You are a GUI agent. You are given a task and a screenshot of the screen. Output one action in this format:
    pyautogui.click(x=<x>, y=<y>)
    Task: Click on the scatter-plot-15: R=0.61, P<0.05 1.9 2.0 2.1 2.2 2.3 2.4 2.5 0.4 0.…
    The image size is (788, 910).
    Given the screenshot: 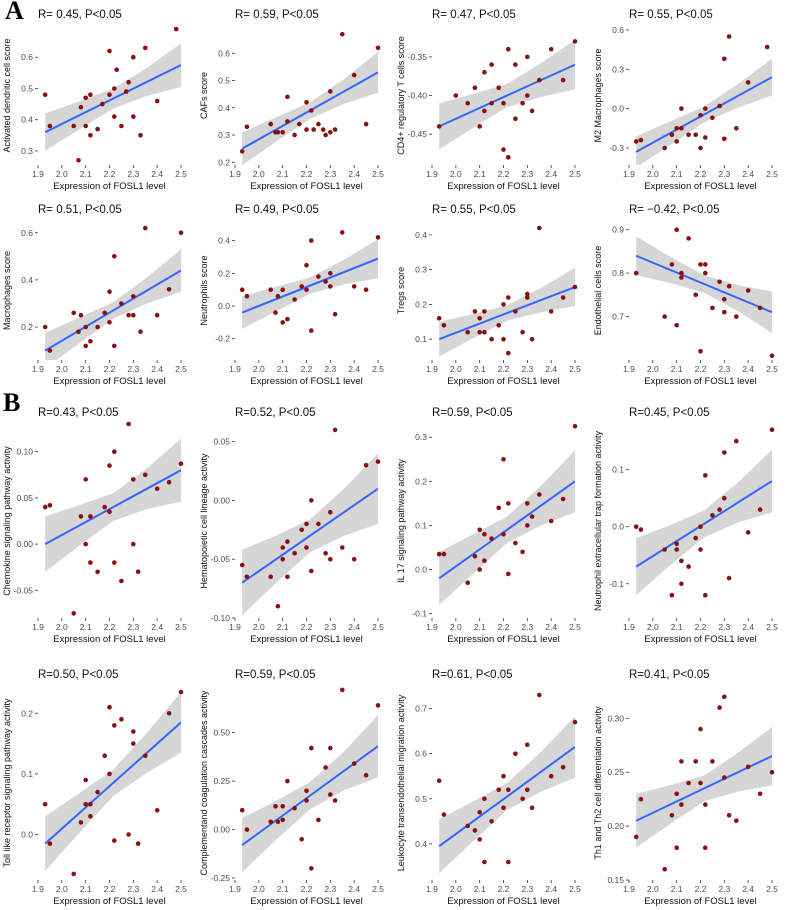 What is the action you would take?
    pyautogui.click(x=492, y=785)
    